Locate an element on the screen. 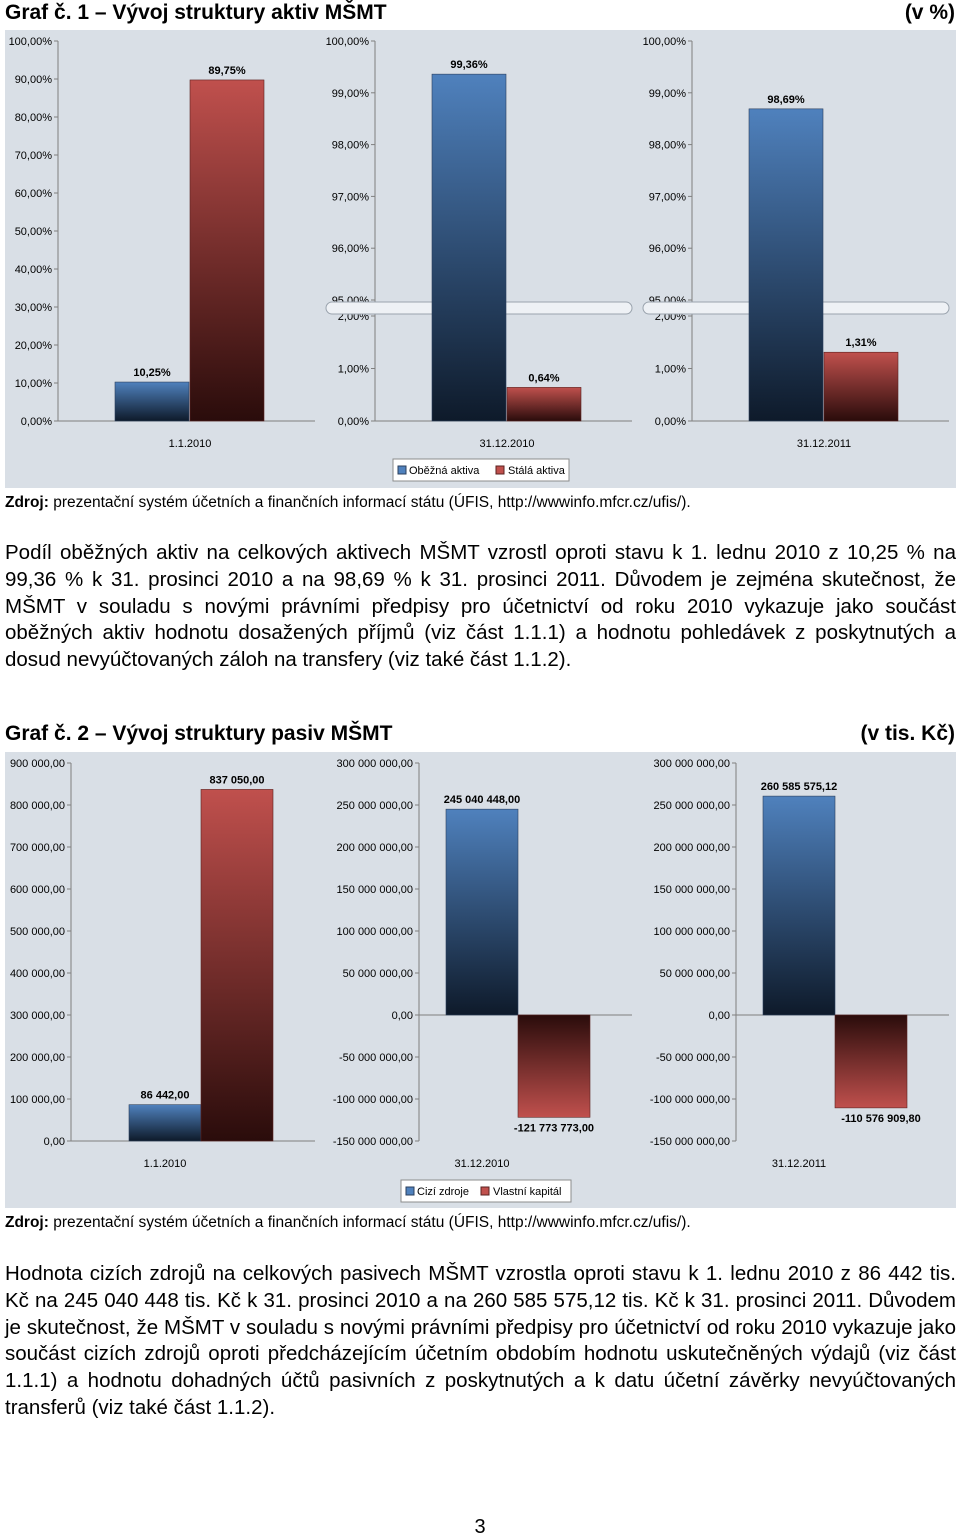  y-tick-label: 10,00% is located at coordinates (34, 384).